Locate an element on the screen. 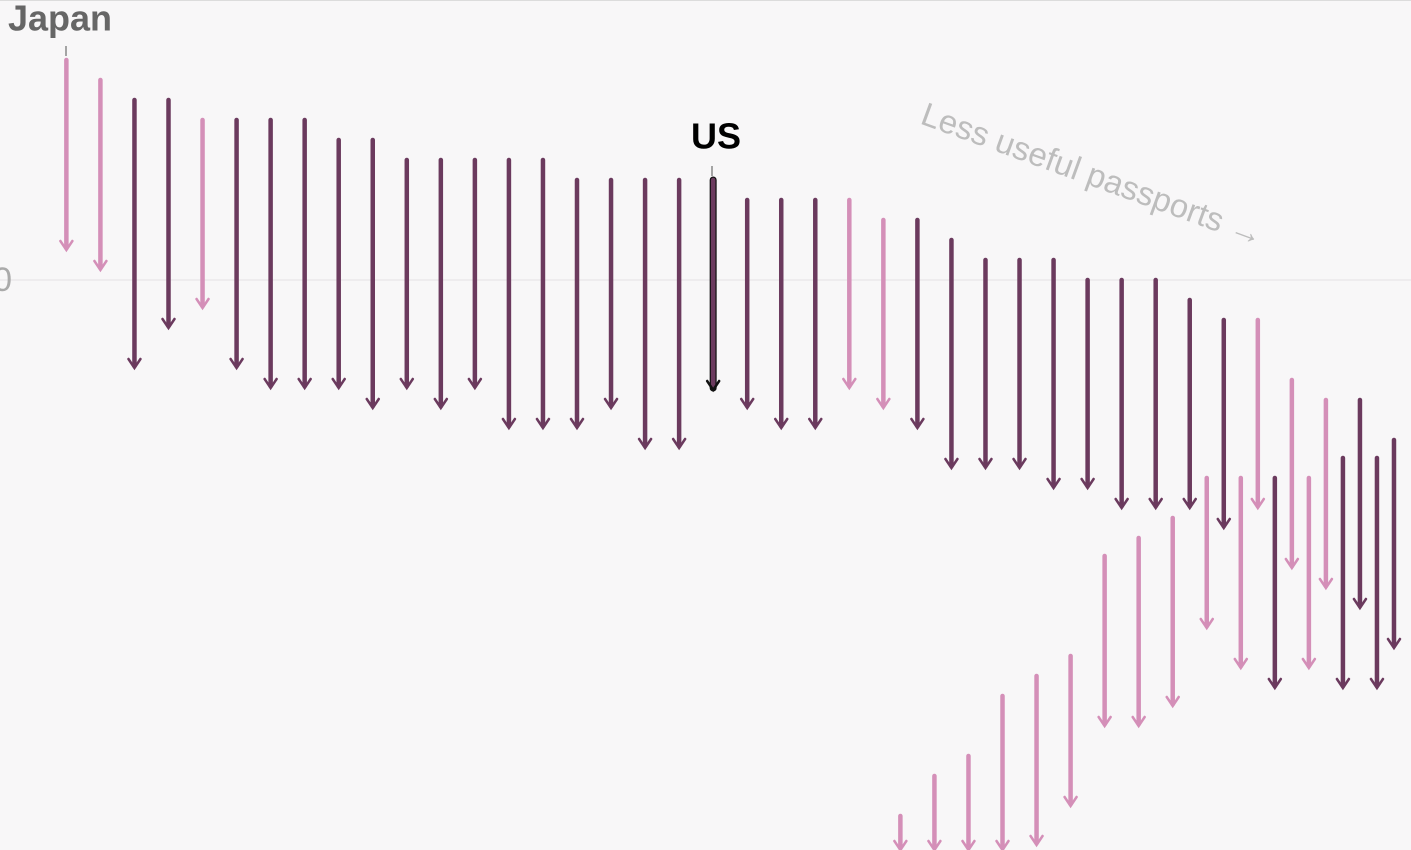  grid: 180 is located at coordinates (705, 280).